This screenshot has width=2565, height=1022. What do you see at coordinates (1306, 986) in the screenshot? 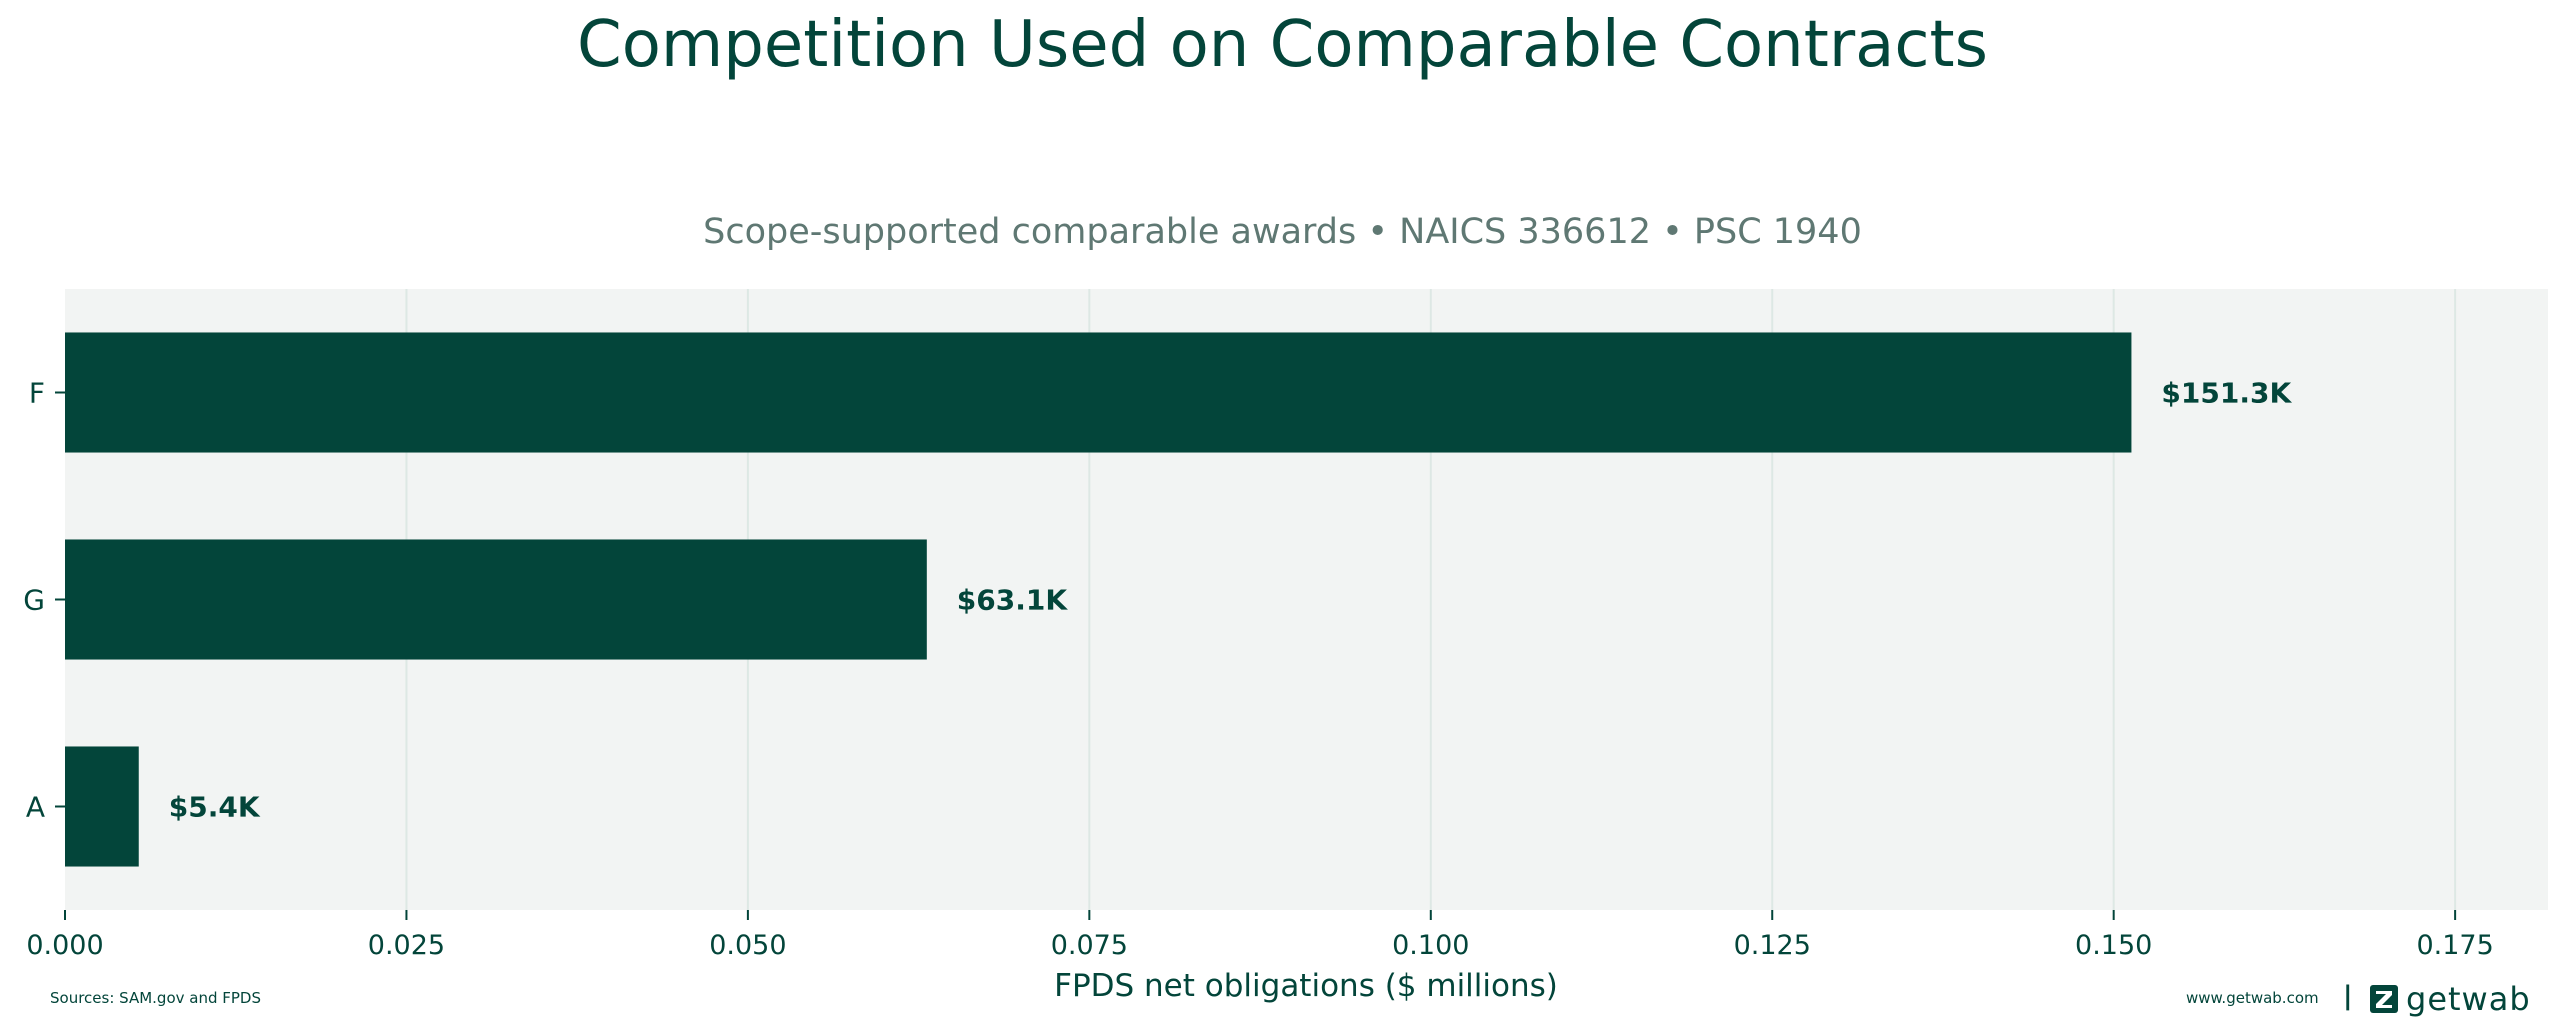
I see `x-axis-label: FPDS net obligations ($ millions)` at bounding box center [1306, 986].